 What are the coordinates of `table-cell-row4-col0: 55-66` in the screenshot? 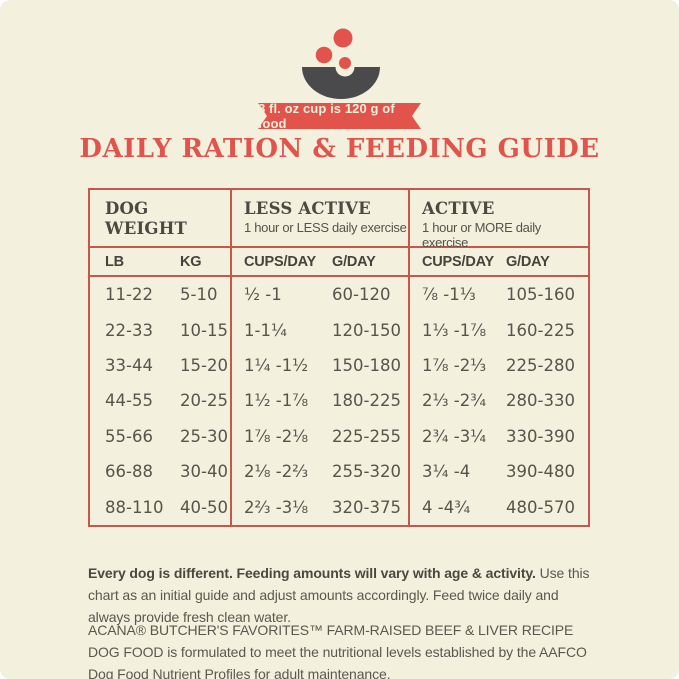 It's located at (129, 436).